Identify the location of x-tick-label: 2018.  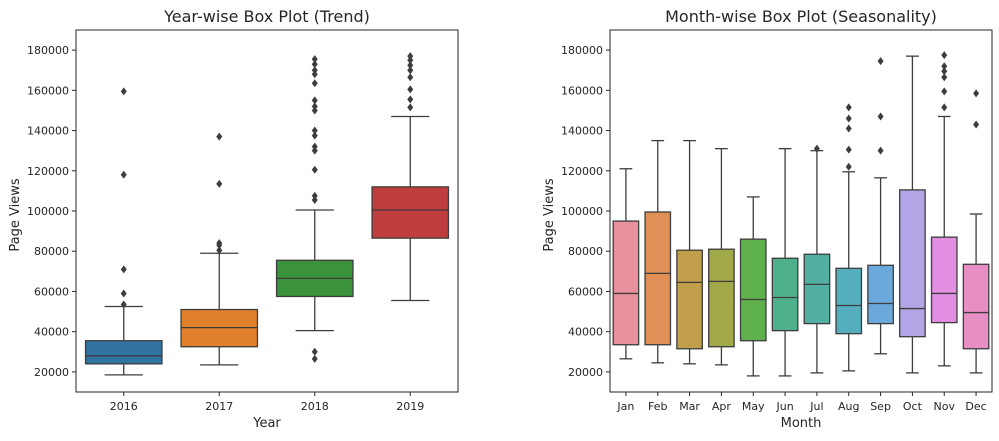
(315, 406).